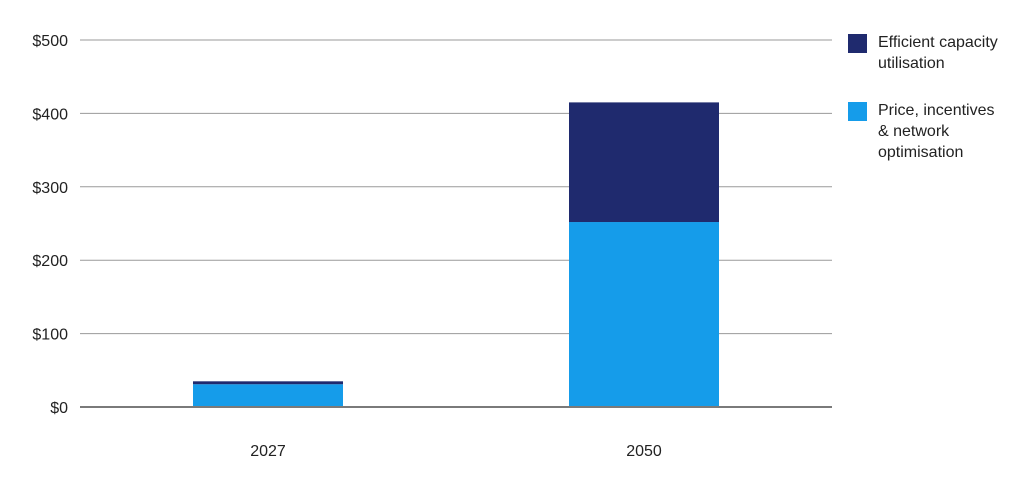 The height and width of the screenshot is (480, 1024). I want to click on legend-label-price-incentives-line3: optimisation, so click(921, 152).